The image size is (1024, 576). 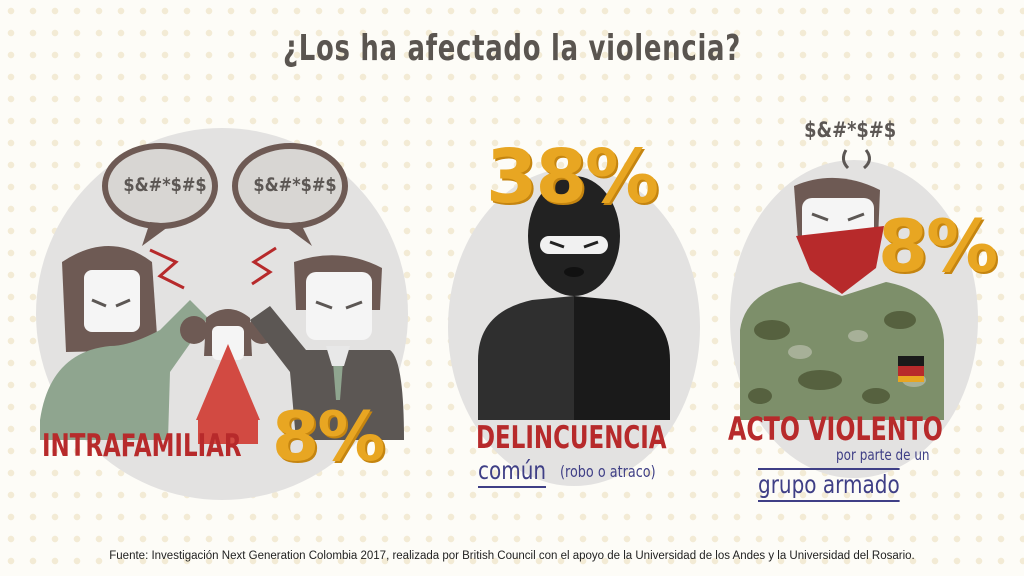 What do you see at coordinates (883, 455) in the screenshot?
I see `acto-violento-sub-line1: por parte de un` at bounding box center [883, 455].